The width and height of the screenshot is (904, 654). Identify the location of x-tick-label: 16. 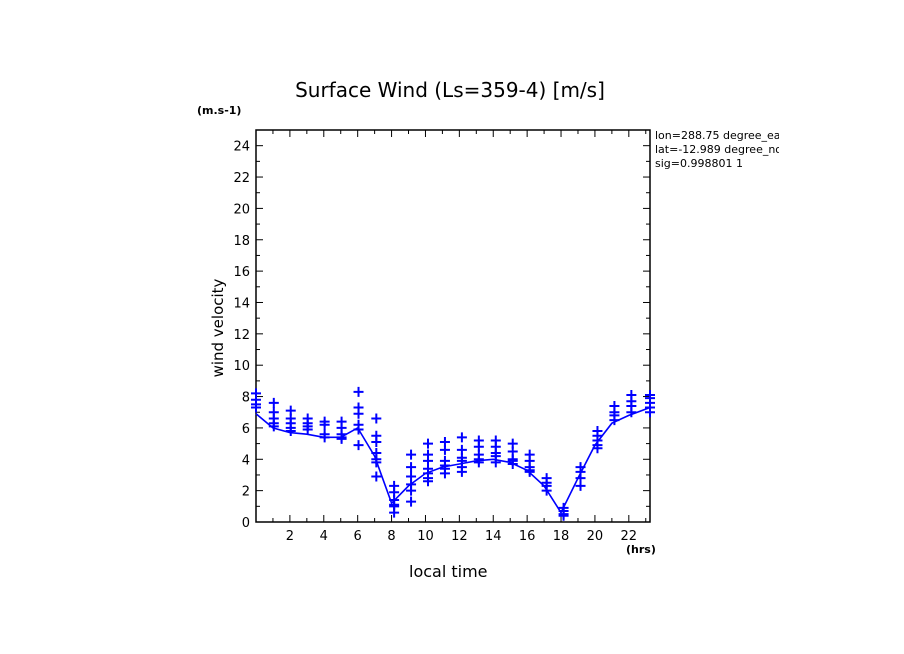
(527, 536).